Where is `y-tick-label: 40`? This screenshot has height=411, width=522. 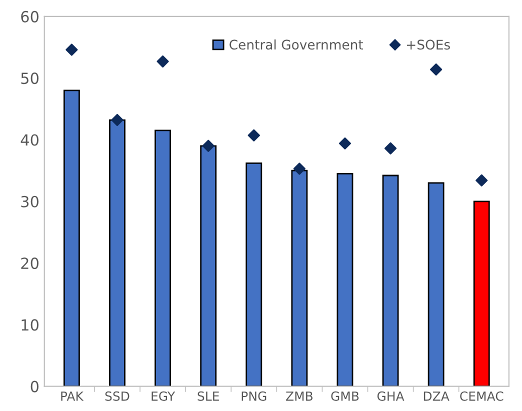
y-tick-label: 40 is located at coordinates (29, 140).